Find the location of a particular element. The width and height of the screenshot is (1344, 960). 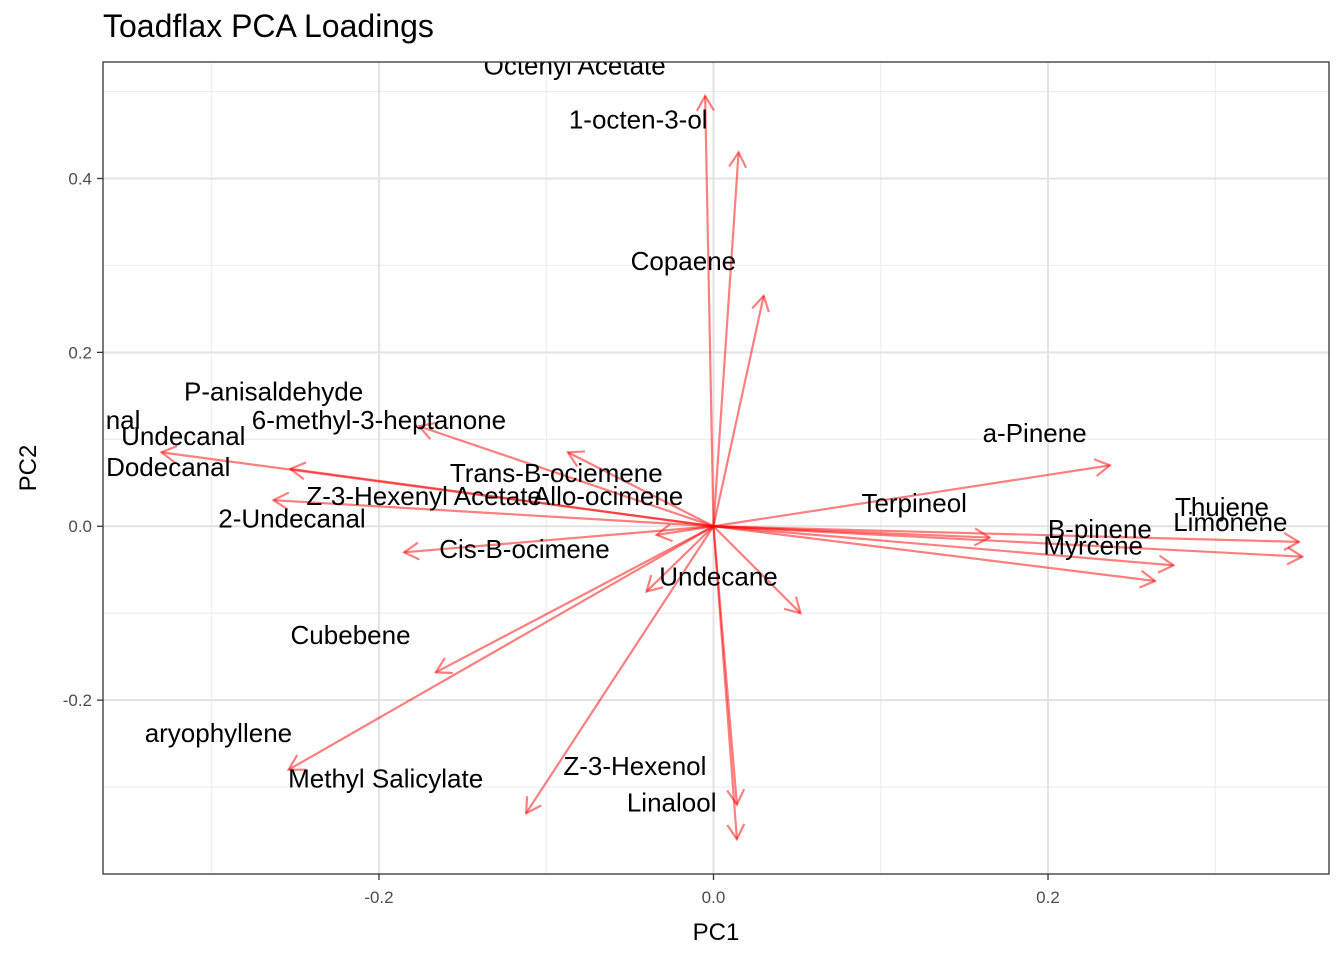

variable-label: 6-methyl-3-heptanone is located at coordinates (379, 420).